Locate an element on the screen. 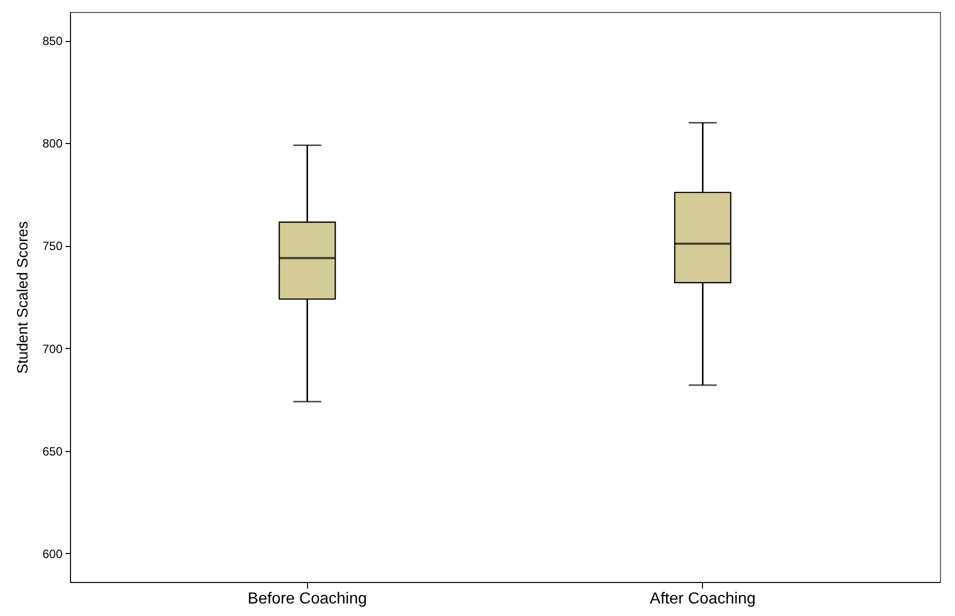 Image resolution: width=955 pixels, height=616 pixels. y-tick-label: 750 is located at coordinates (52, 246).